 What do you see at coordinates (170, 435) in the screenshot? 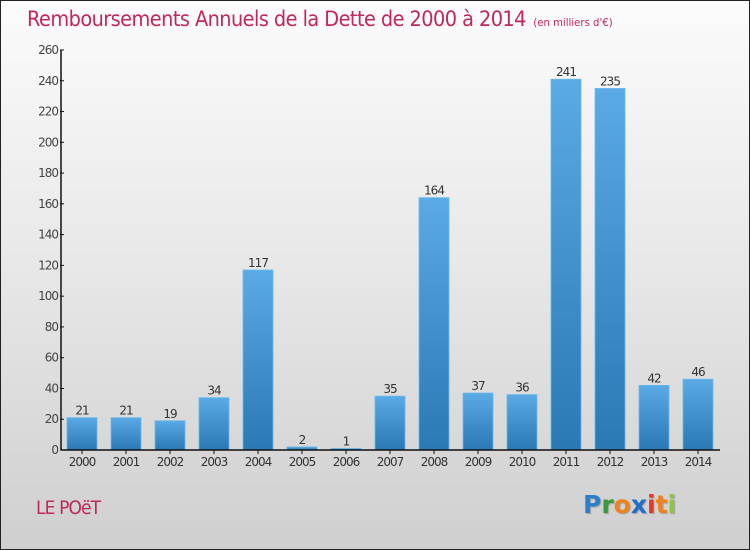
I see `bar-2002` at bounding box center [170, 435].